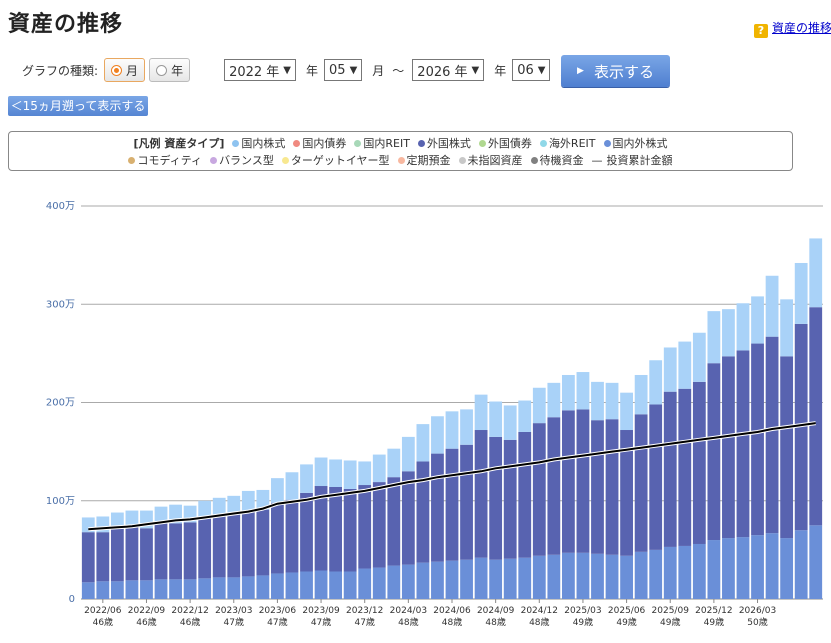 The height and width of the screenshot is (643, 831). I want to click on start-month-select: 05 ▼, so click(343, 70).